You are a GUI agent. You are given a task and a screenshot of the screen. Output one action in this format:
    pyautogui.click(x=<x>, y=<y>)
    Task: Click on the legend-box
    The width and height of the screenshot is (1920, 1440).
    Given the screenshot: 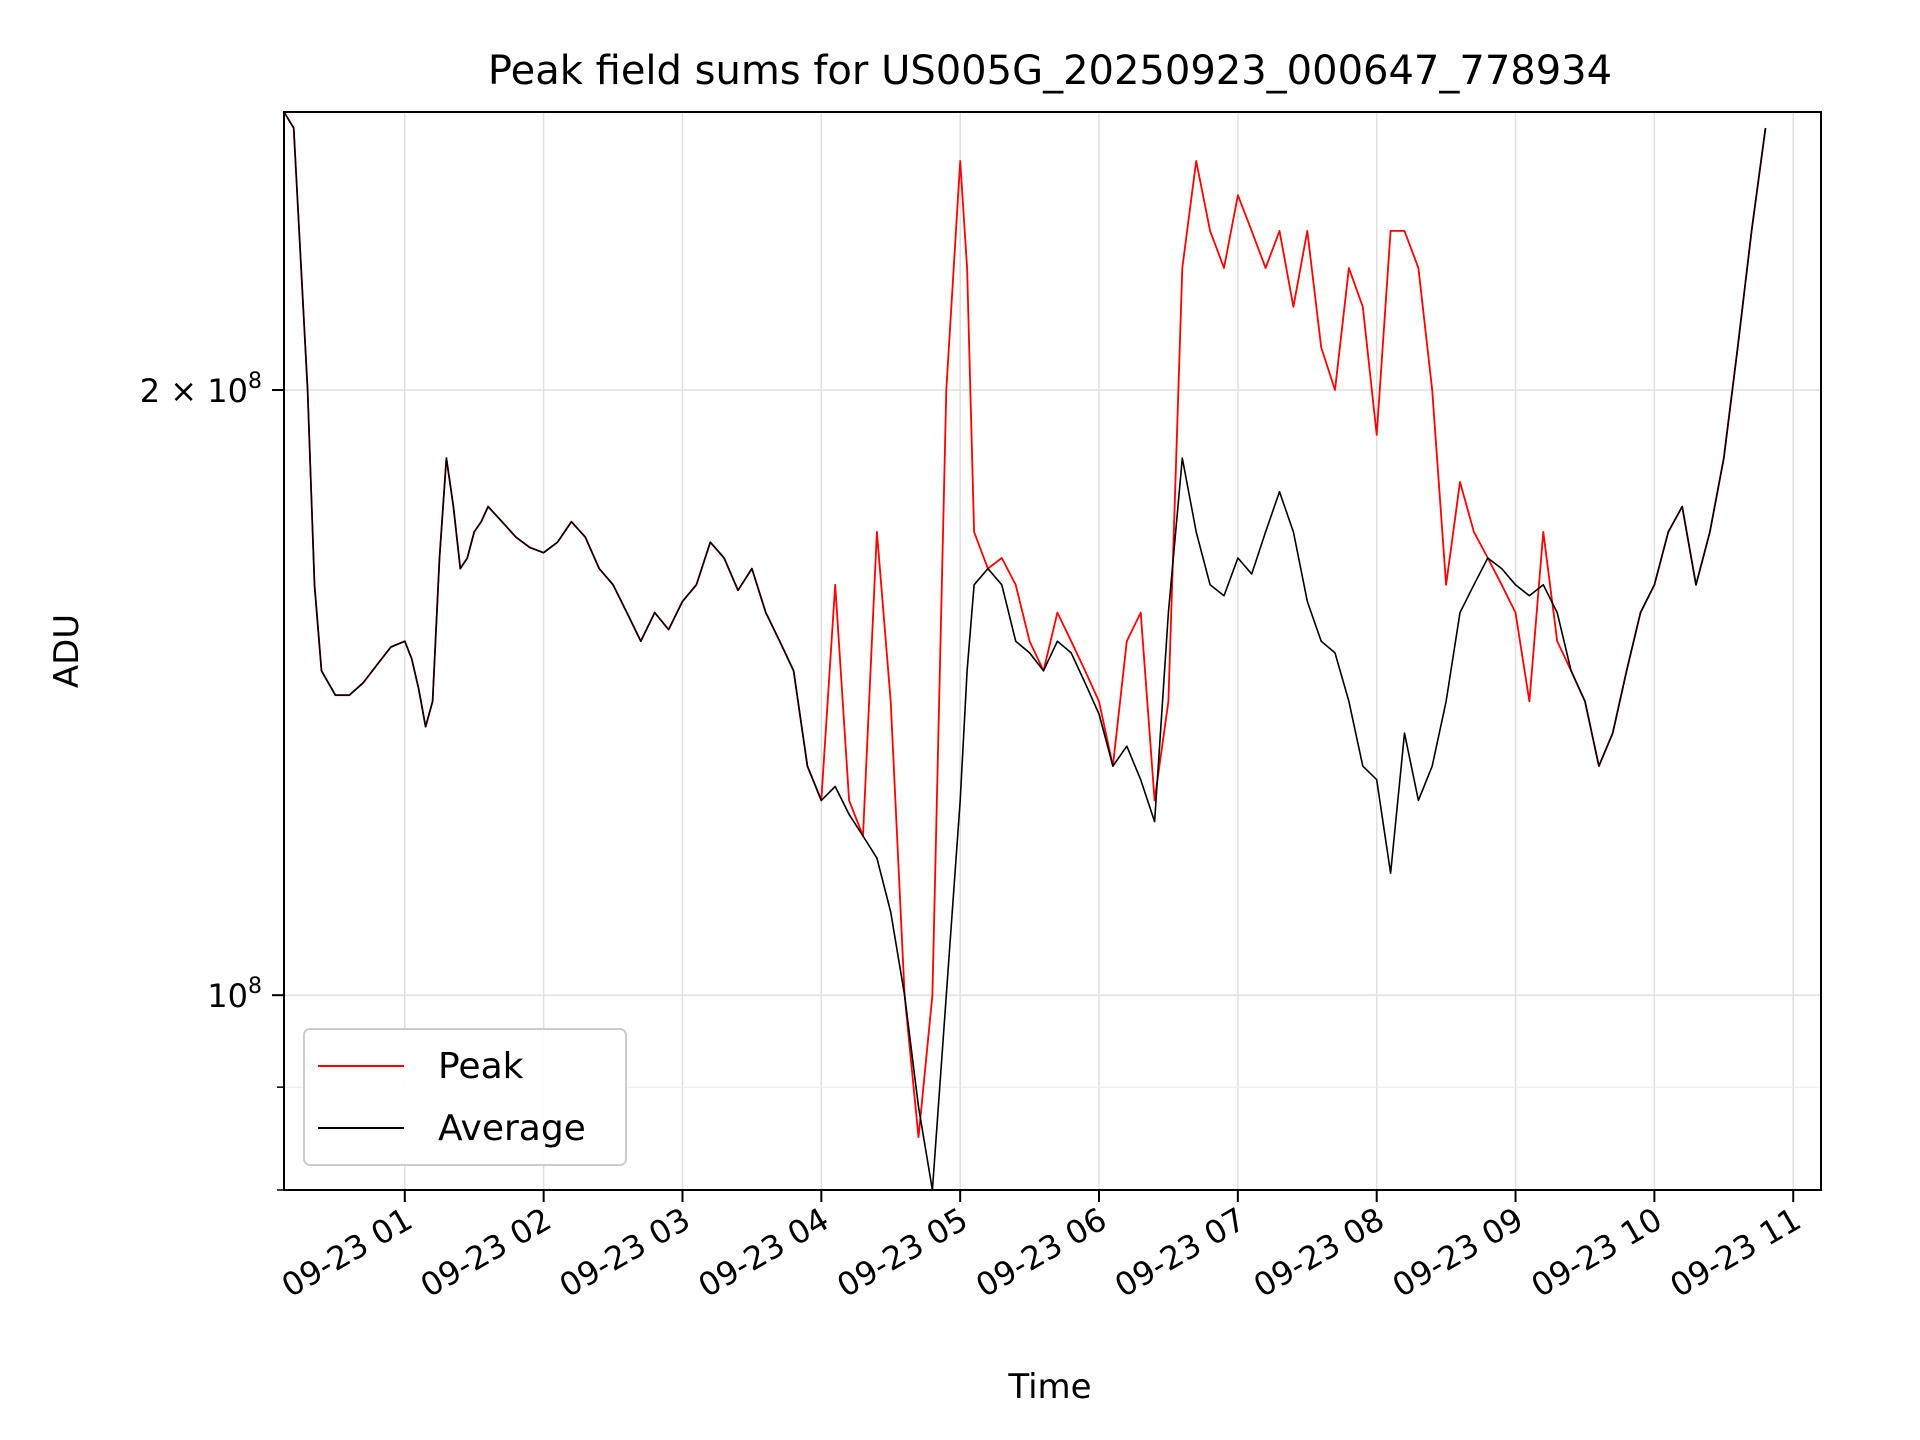 What is the action you would take?
    pyautogui.click(x=465, y=1097)
    